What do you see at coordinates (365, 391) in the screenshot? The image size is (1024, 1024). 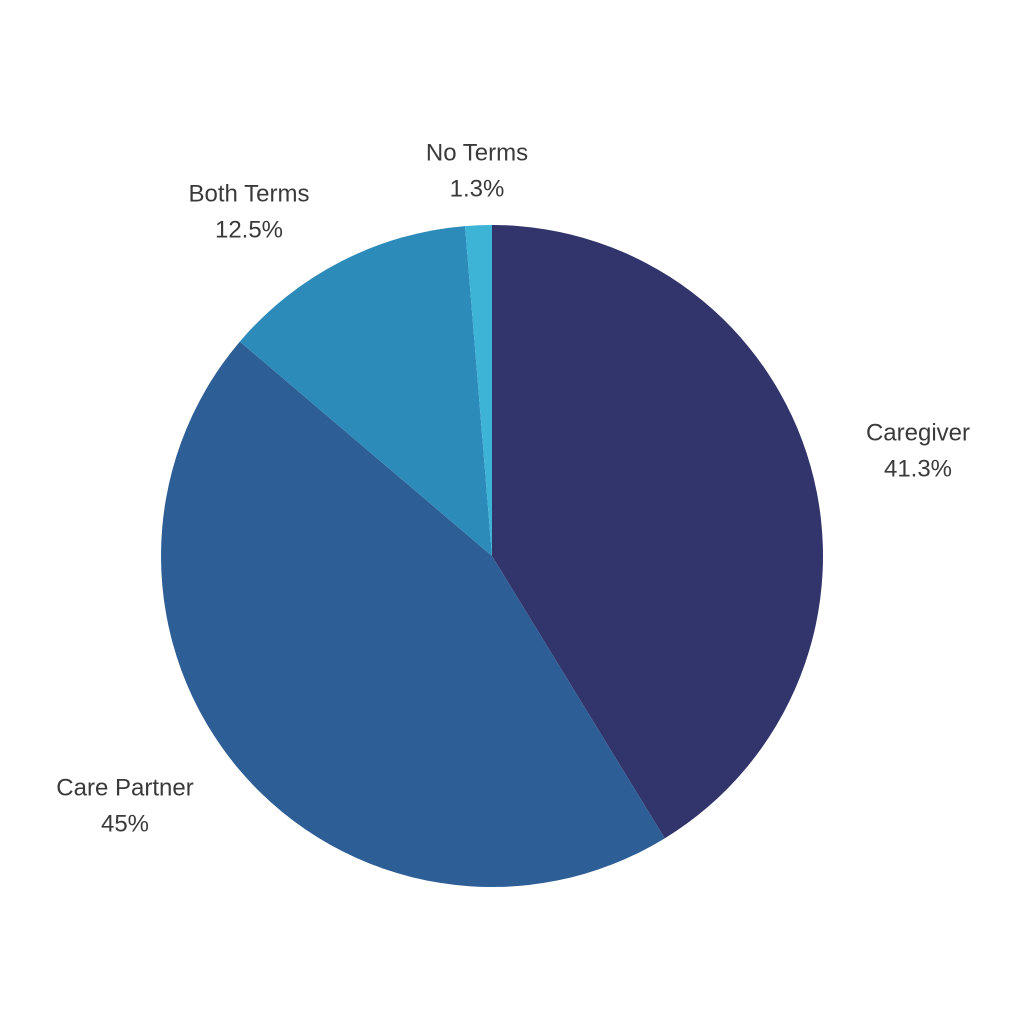 I see `pie-slice-both-terms` at bounding box center [365, 391].